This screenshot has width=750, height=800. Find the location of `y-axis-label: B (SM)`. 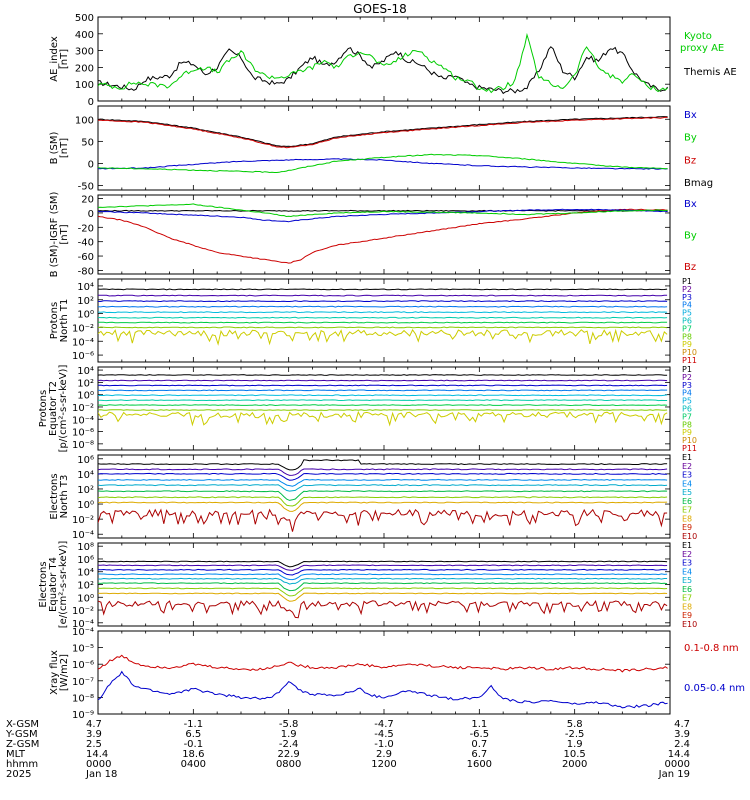

y-axis-label: B (SM) is located at coordinates (54, 147).